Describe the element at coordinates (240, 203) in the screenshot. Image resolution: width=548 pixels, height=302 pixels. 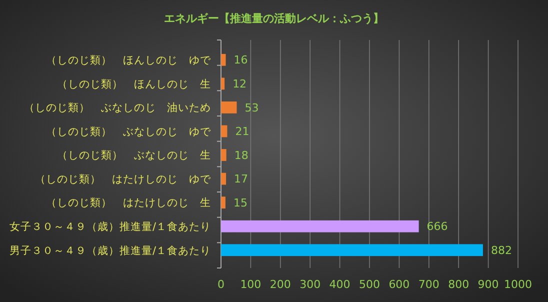
I see `data-label: 15` at that location.